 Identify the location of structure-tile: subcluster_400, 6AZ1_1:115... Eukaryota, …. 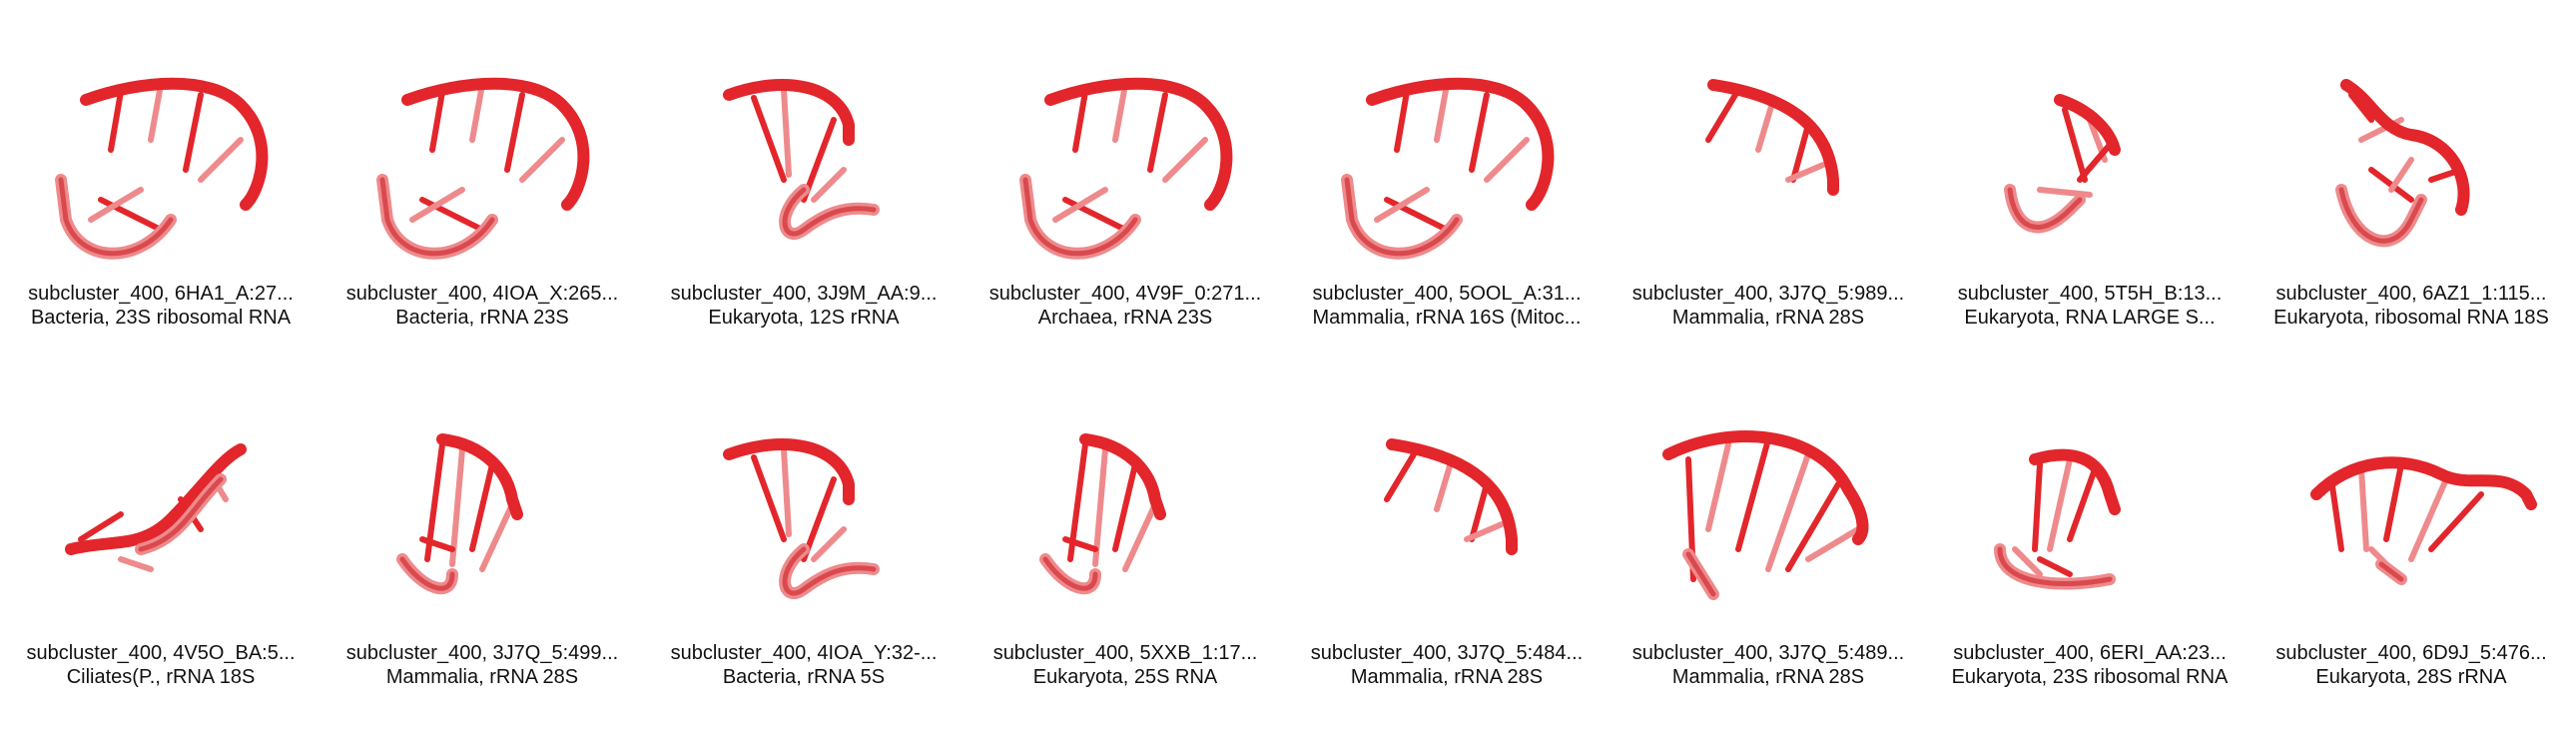
(2411, 185).